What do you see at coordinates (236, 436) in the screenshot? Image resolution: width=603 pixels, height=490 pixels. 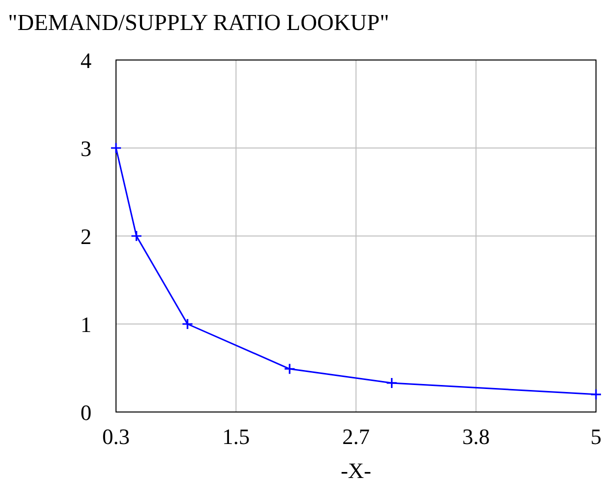 I see `x-tick-label: 1.5` at bounding box center [236, 436].